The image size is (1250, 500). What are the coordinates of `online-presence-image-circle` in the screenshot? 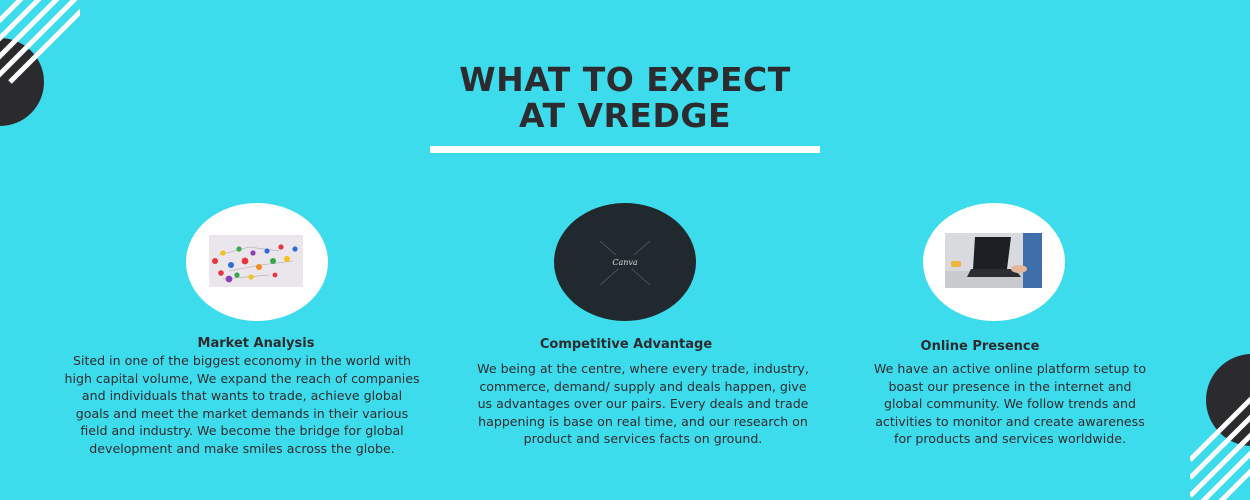 It's located at (994, 262).